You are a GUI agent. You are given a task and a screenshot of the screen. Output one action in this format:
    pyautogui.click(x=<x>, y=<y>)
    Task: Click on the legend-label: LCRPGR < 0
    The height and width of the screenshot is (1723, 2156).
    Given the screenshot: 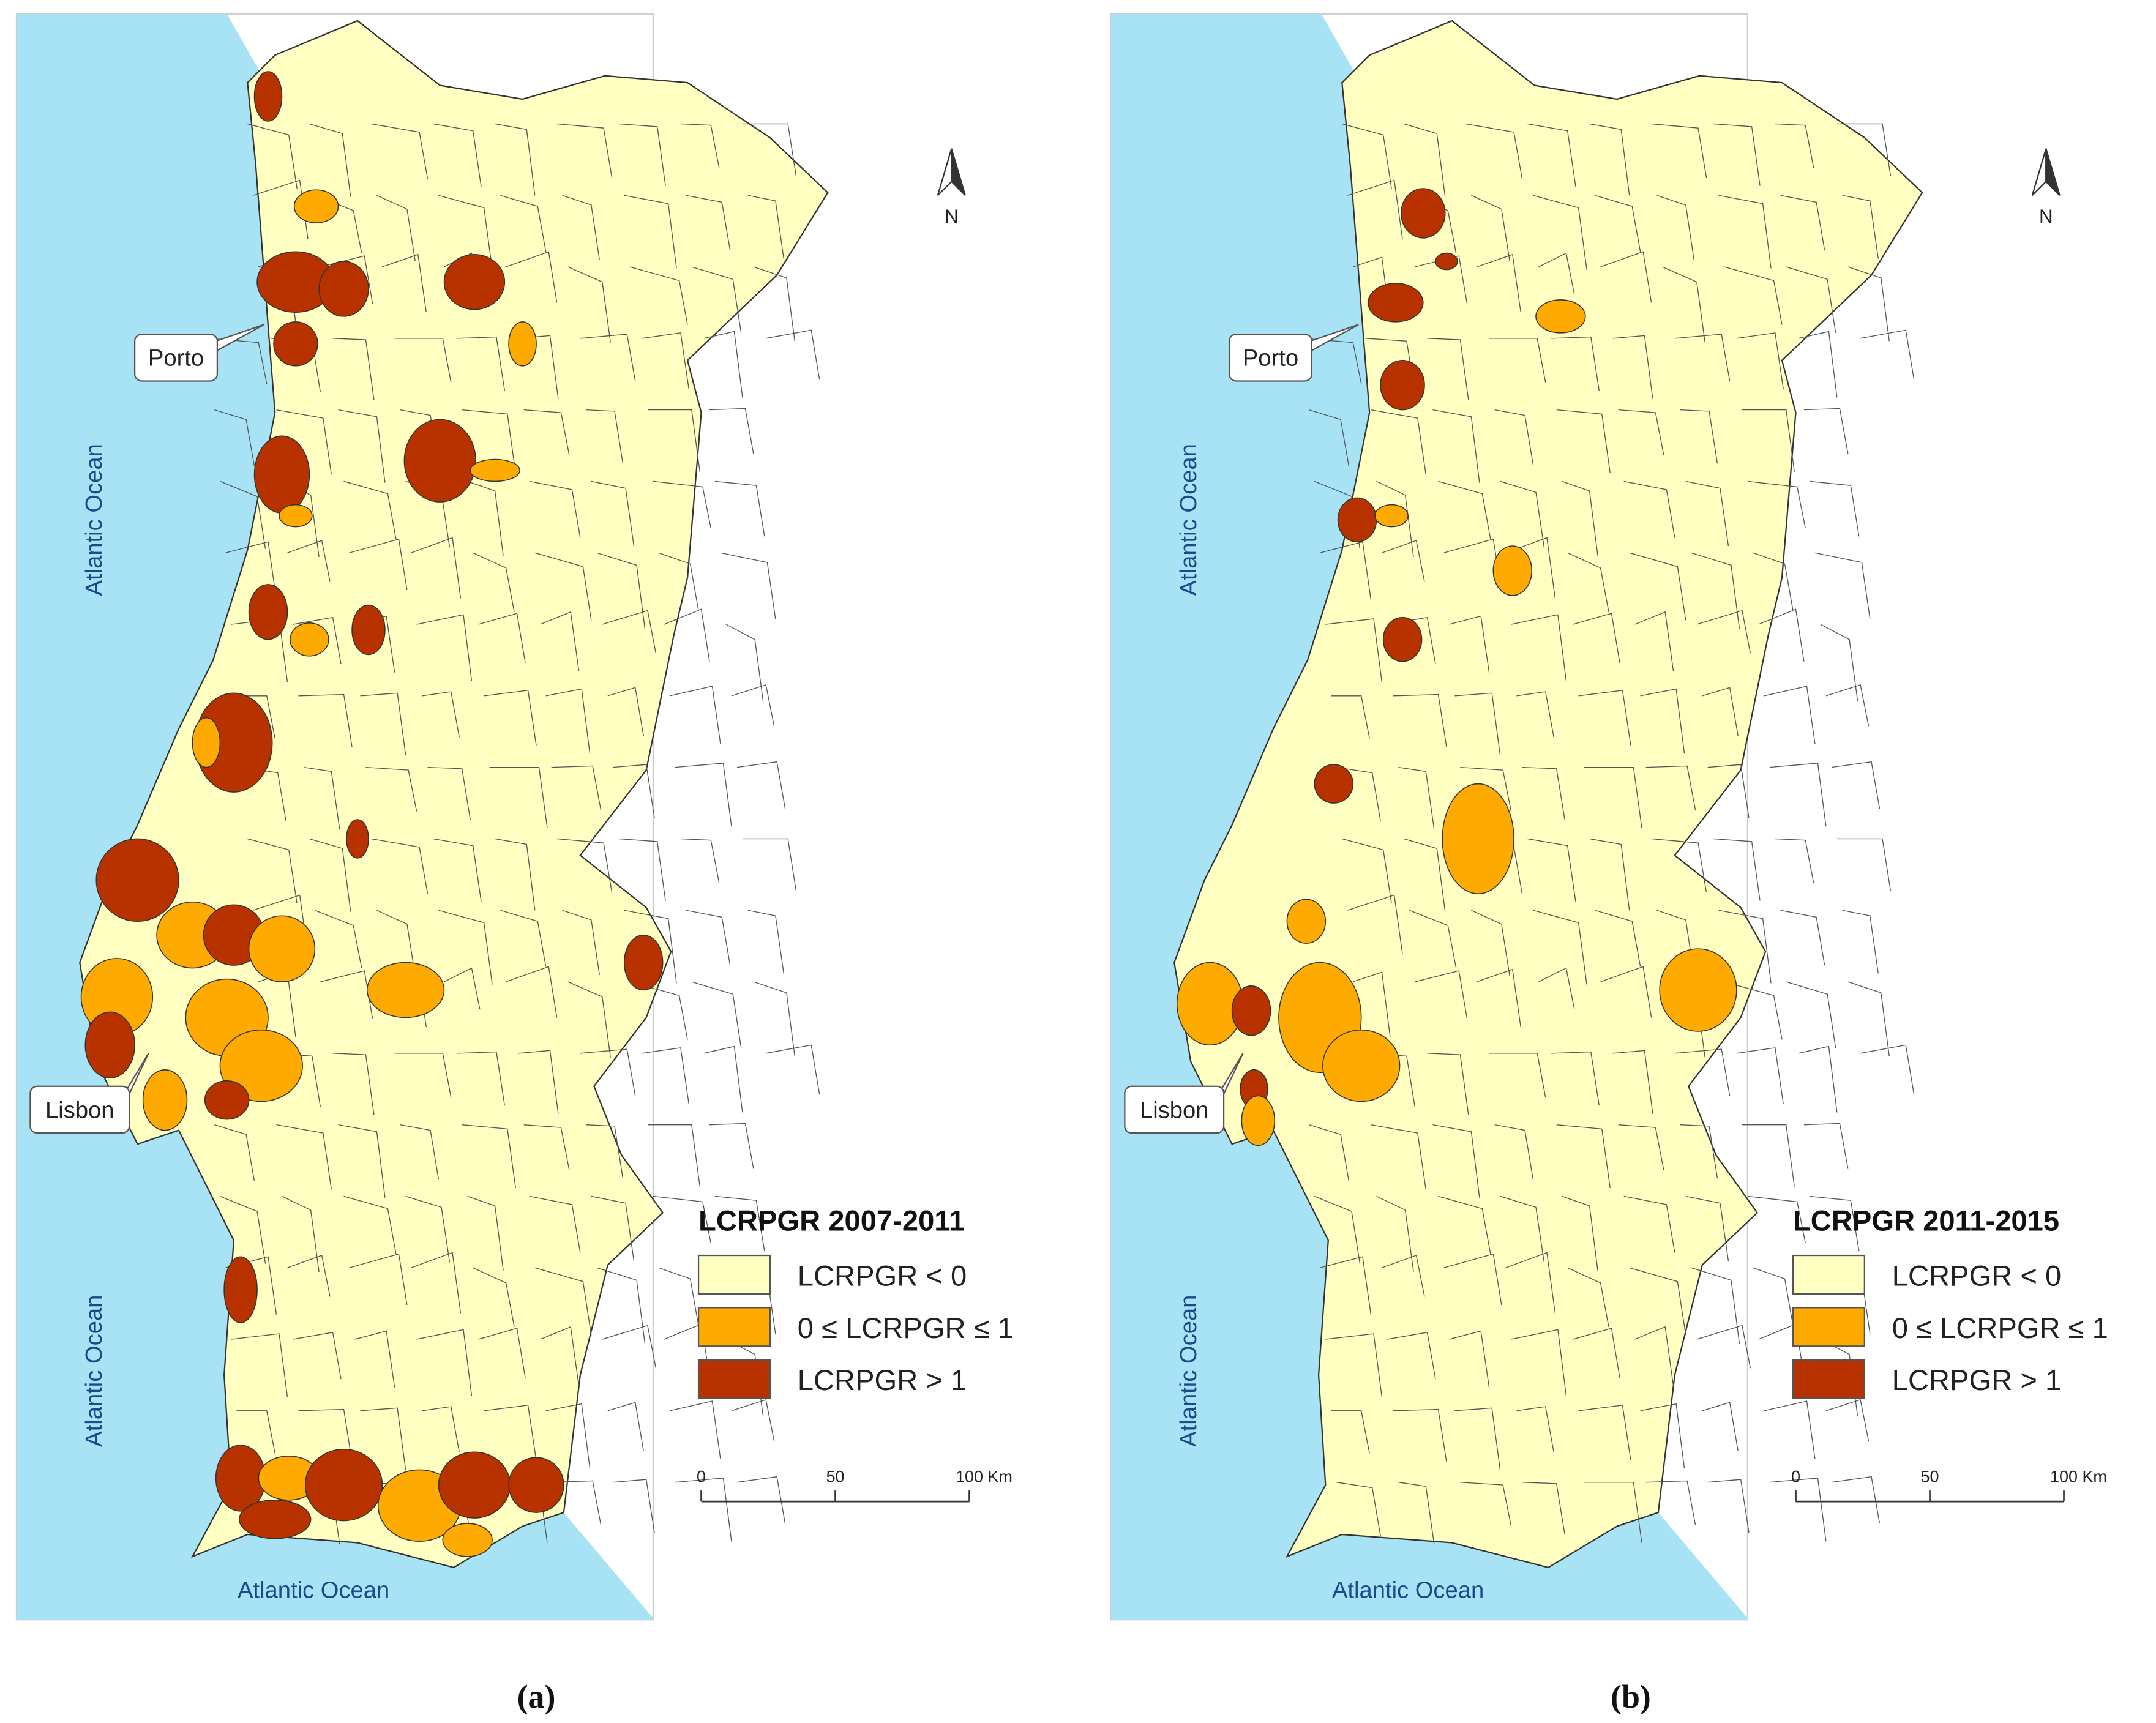 What is the action you would take?
    pyautogui.click(x=883, y=1275)
    